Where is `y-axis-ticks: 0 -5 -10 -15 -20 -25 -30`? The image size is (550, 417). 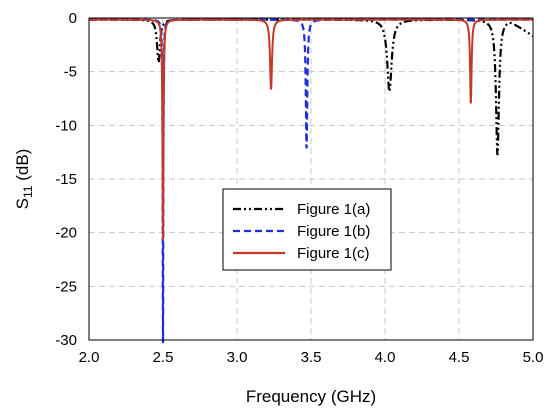
y-axis-ticks: 0 -5 -10 -15 -20 -25 -30 is located at coordinates (66, 179).